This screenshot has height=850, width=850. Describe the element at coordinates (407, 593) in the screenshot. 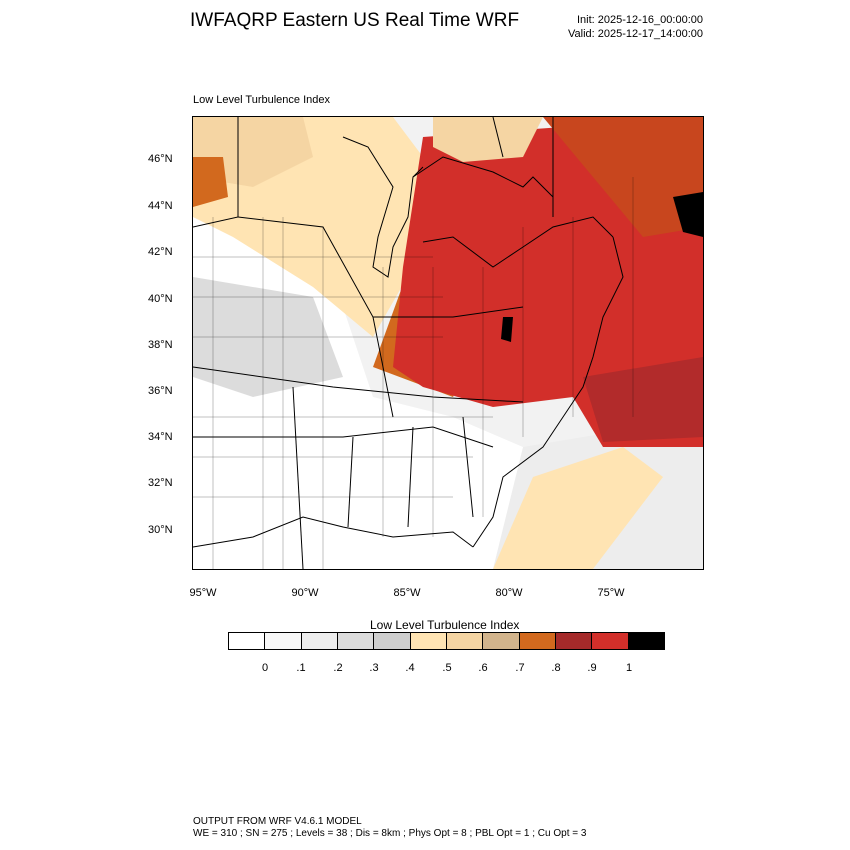

I see `lon-label-85: 85°W` at that location.